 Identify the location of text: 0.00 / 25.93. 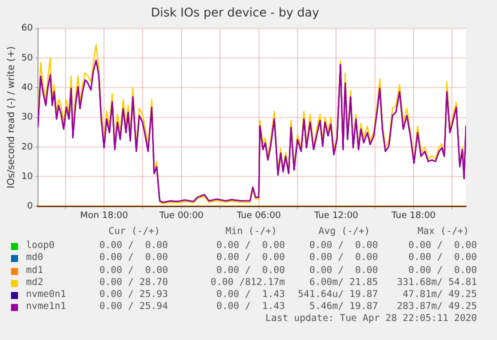
(133, 294).